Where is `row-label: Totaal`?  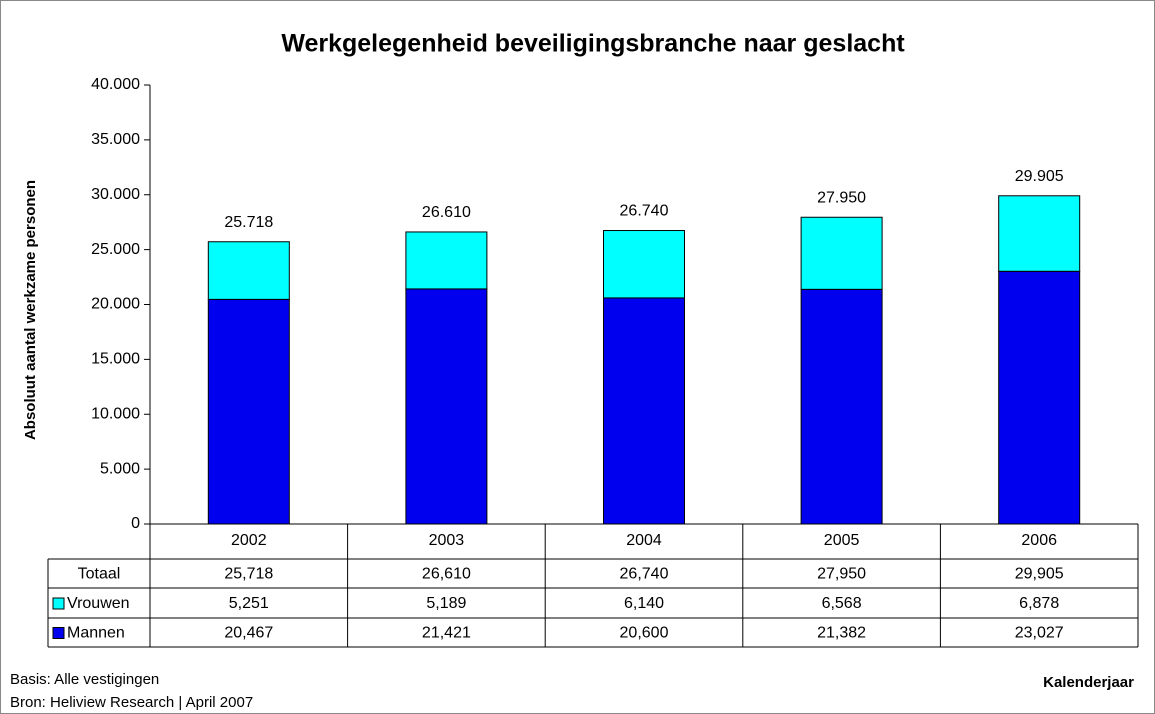
row-label: Totaal is located at coordinates (99, 574).